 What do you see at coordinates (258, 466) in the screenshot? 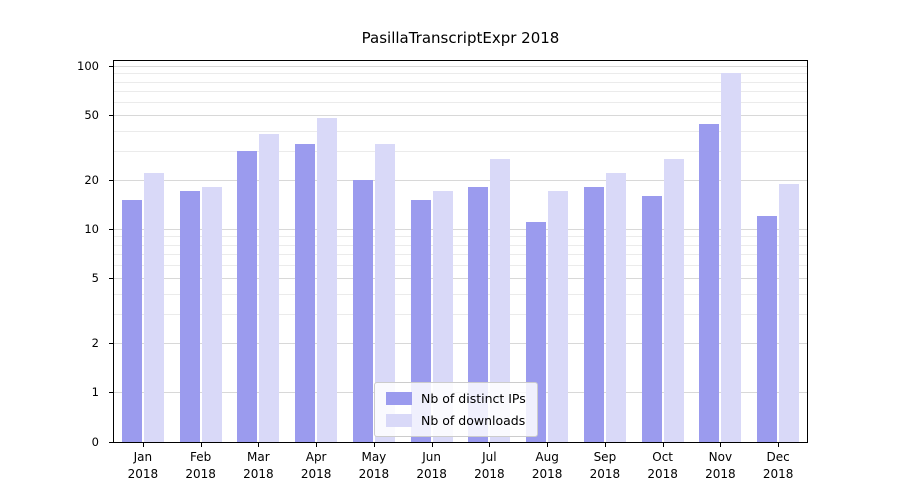
I see `x-axis-tick-label: Mar 2018` at bounding box center [258, 466].